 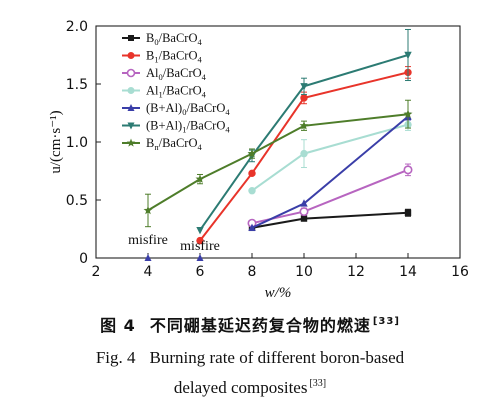 I want to click on caption-zh-title: 不同硼基延迟药复合物的燃速, so click(x=260, y=325).